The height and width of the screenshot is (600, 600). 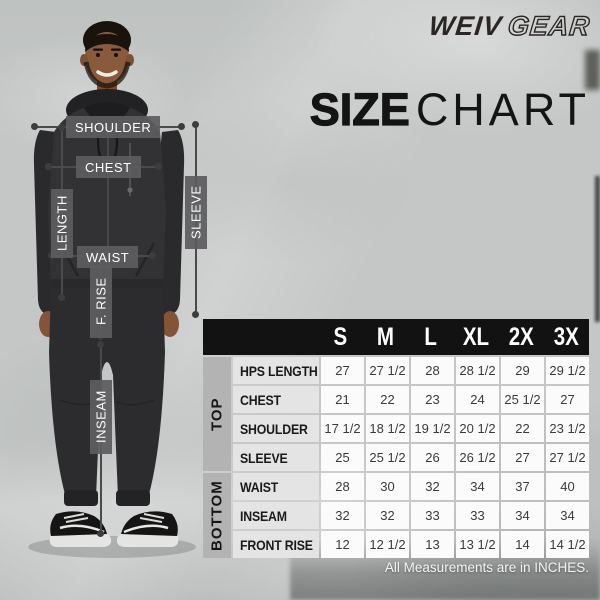 I want to click on row-label-shoulder: SHOULDER, so click(x=276, y=428).